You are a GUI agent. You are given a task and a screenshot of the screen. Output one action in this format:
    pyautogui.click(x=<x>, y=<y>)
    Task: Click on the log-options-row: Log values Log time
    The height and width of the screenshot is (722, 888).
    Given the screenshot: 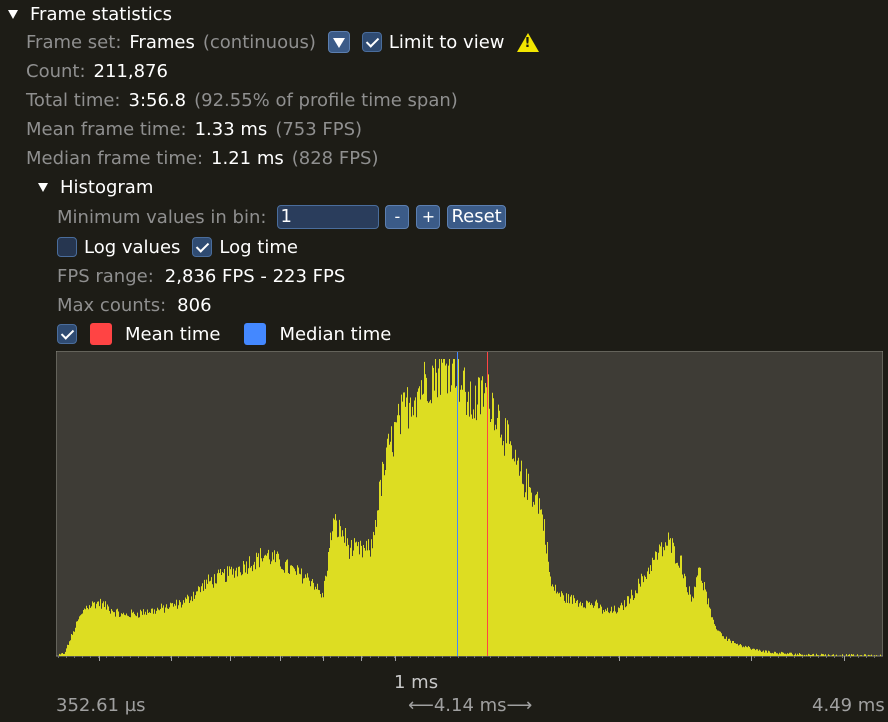 What is the action you would take?
    pyautogui.click(x=177, y=247)
    